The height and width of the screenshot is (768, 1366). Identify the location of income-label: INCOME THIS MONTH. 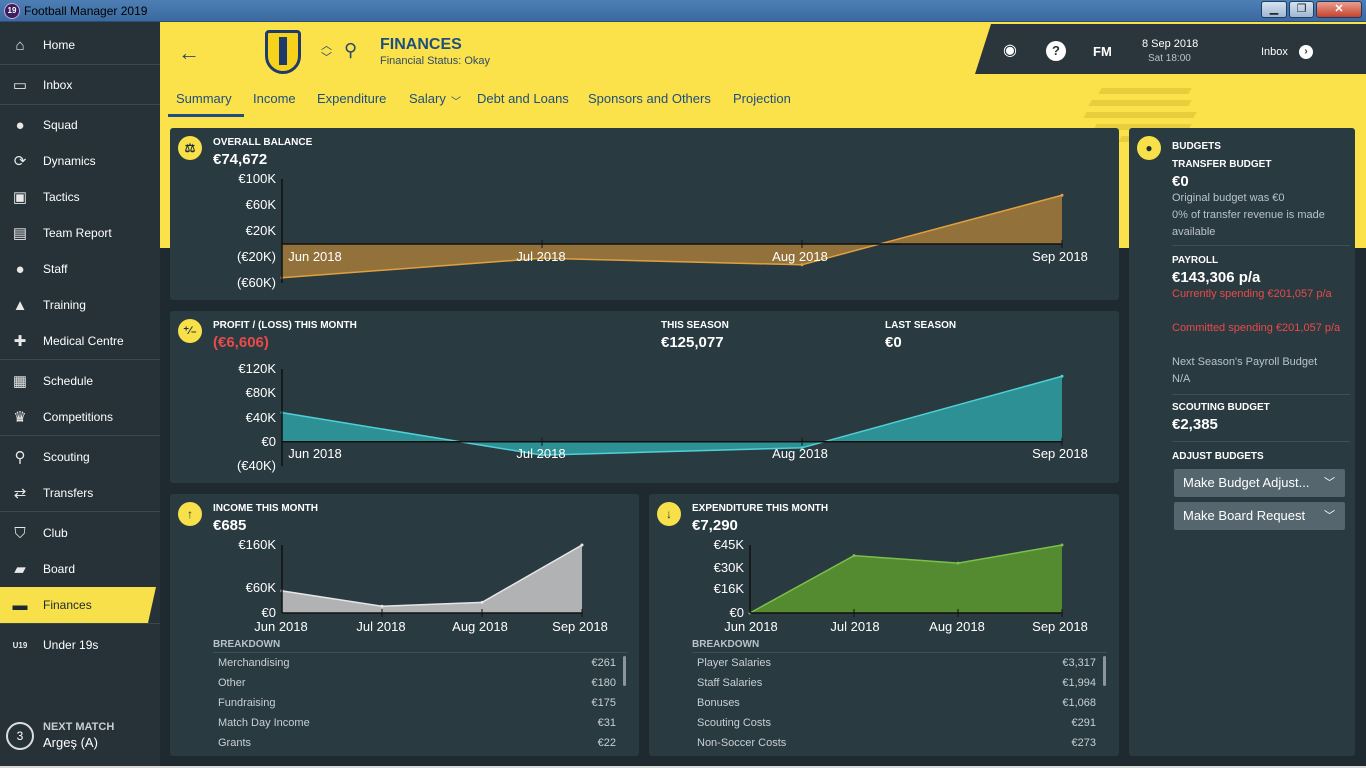
(265, 508).